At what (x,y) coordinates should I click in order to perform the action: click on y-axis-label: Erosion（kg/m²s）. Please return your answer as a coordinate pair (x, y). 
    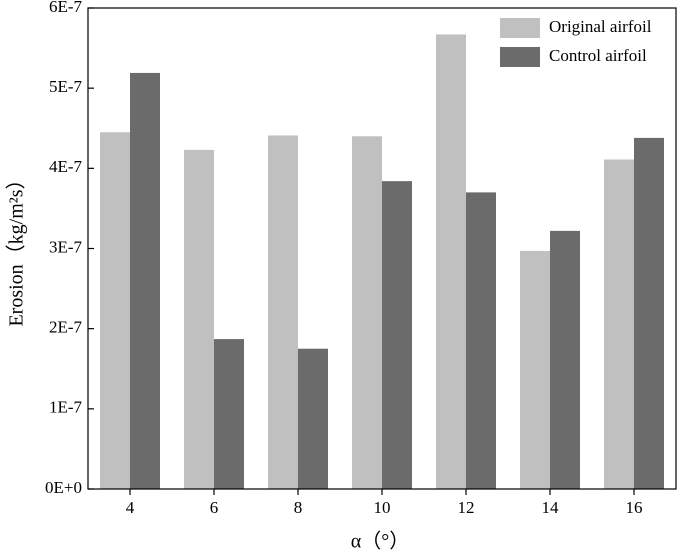
    Looking at the image, I should click on (16, 247).